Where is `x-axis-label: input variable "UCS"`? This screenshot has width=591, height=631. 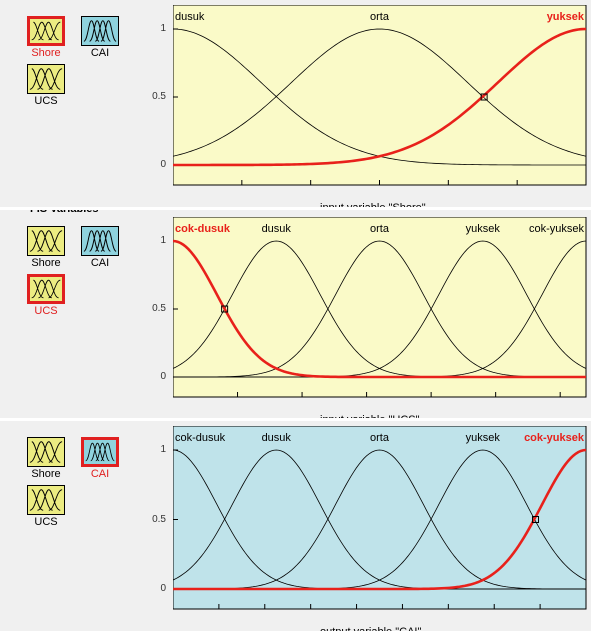 x-axis-label: input variable "UCS" is located at coordinates (370, 416).